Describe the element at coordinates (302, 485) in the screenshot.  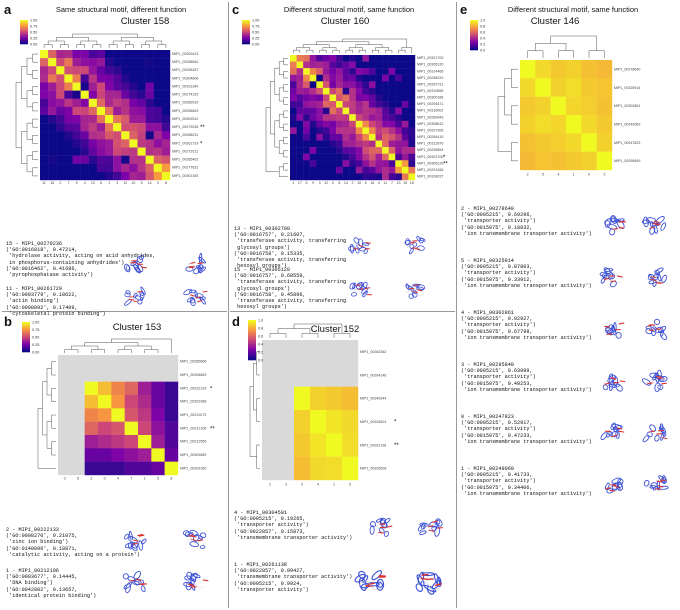
I see `heatmap-d-col-label: 0` at that location.